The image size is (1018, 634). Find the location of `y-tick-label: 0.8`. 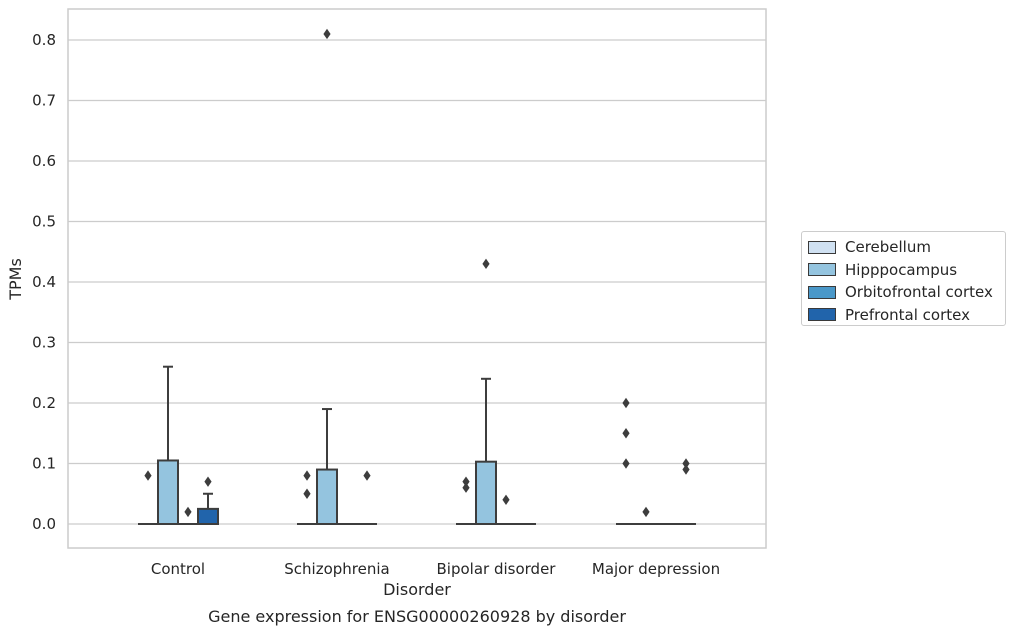

y-tick-label: 0.8 is located at coordinates (44, 40).